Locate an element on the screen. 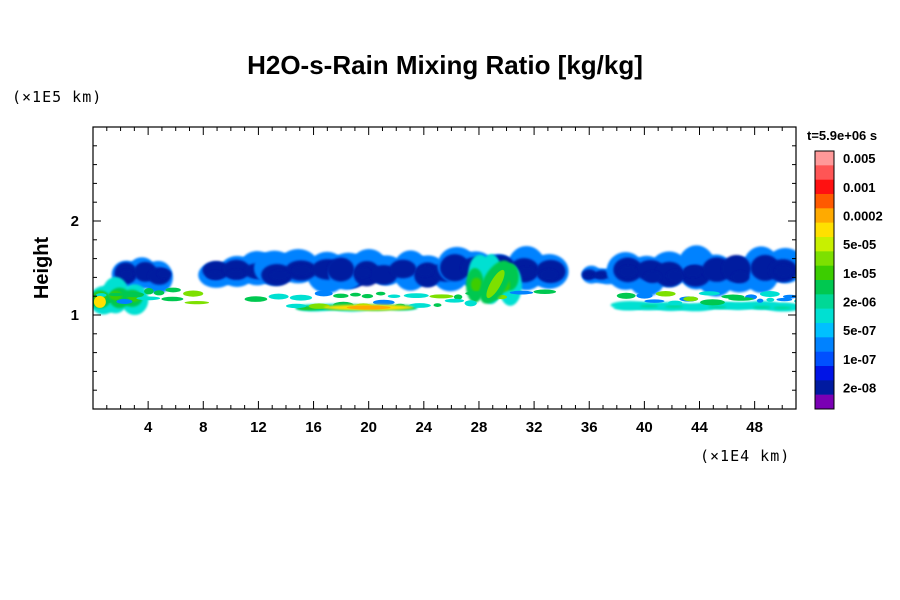 The image size is (900, 600). x-axis-unit: (×1E4 km) is located at coordinates (745, 456).